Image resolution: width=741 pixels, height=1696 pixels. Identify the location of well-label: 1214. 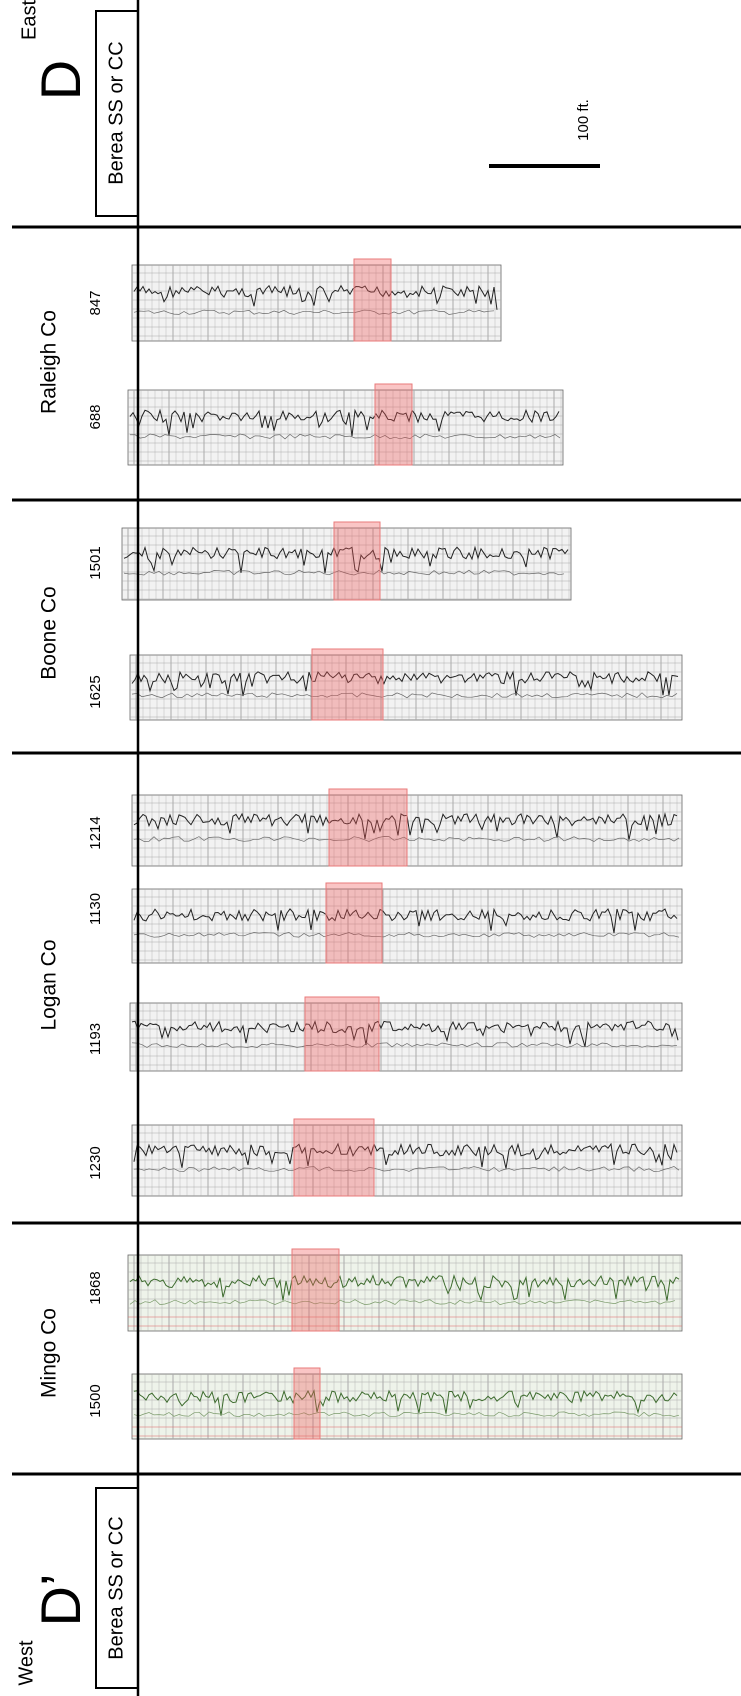
(95, 832).